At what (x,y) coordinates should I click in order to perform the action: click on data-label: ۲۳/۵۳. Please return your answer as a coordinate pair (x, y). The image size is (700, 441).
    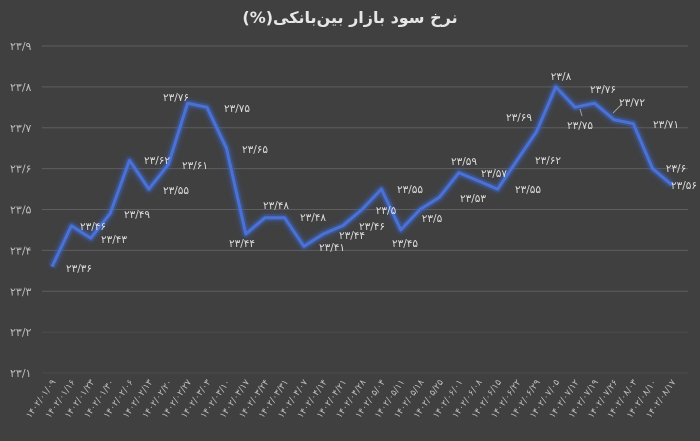
    Looking at the image, I should click on (473, 199).